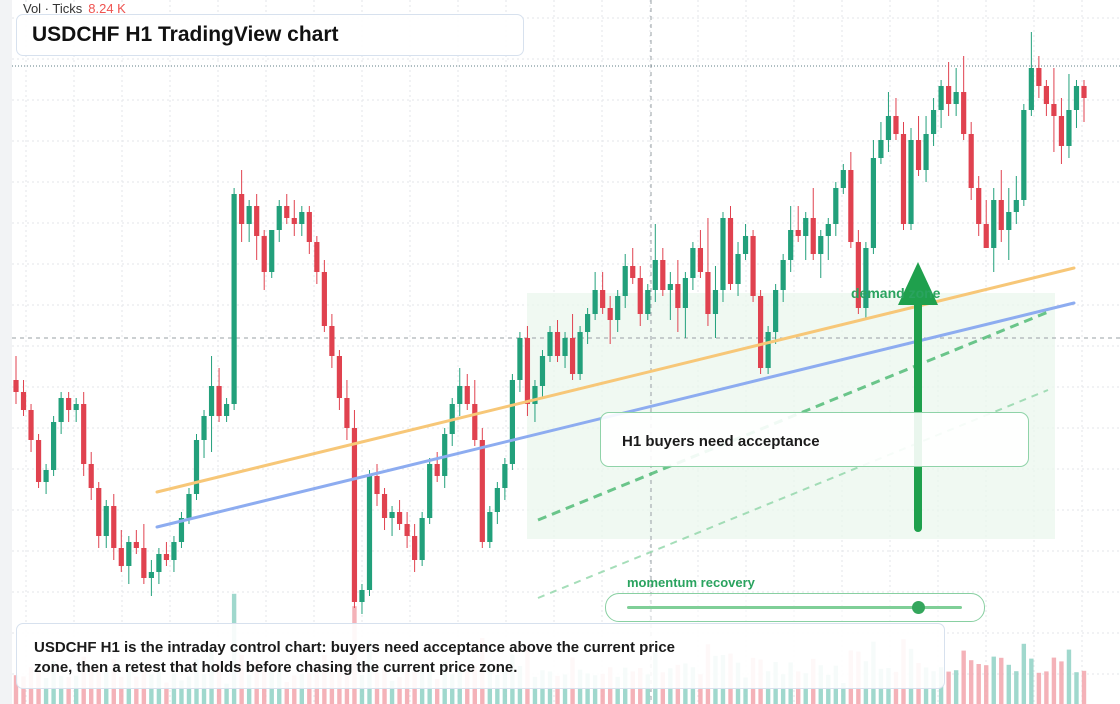  I want to click on volume-indicator-label: Vol · Ticks 8.24 K, so click(74, 8).